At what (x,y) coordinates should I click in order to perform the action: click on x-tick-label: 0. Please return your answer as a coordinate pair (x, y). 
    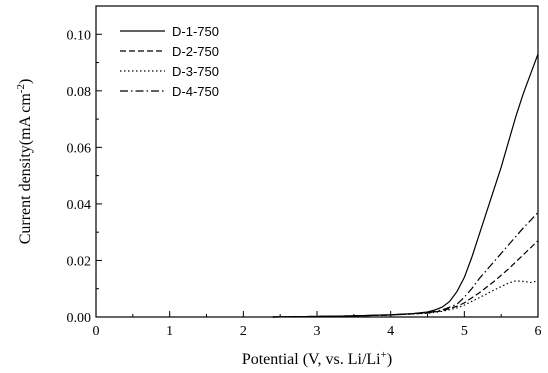
    Looking at the image, I should click on (96, 331).